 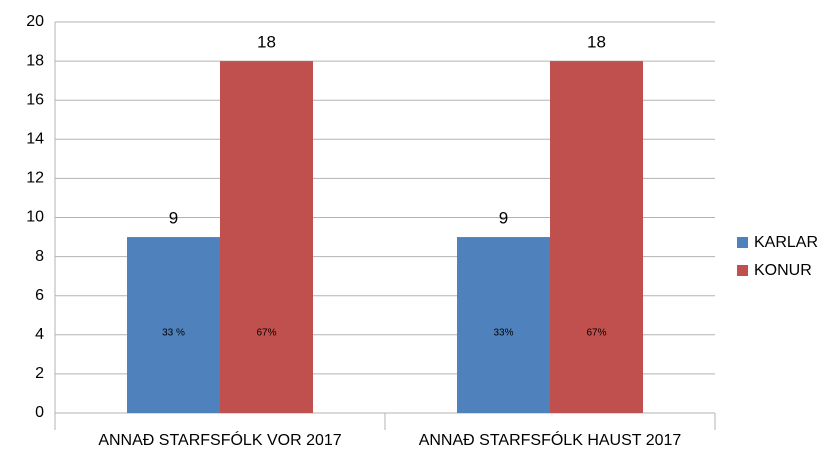 What do you see at coordinates (173, 332) in the screenshot?
I see `share-label: 33 %` at bounding box center [173, 332].